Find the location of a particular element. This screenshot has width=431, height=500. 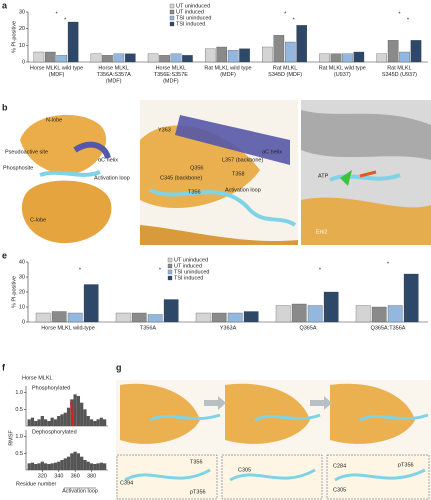

x-tick-label: Q365A is located at coordinates (307, 328).